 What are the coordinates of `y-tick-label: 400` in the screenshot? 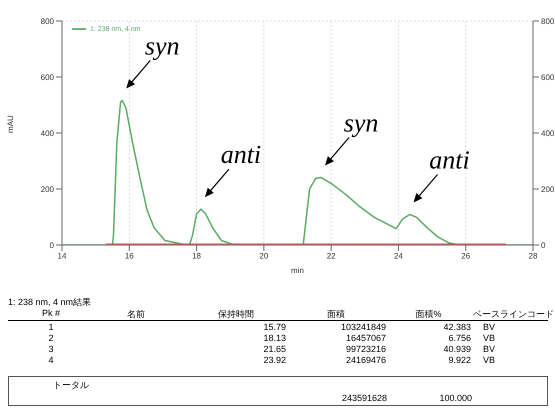 It's located at (47, 133).